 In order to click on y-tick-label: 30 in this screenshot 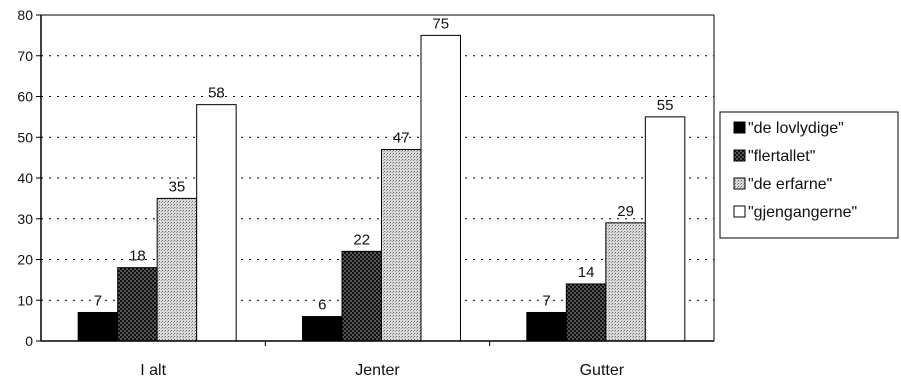, I will do `click(25, 219)`.